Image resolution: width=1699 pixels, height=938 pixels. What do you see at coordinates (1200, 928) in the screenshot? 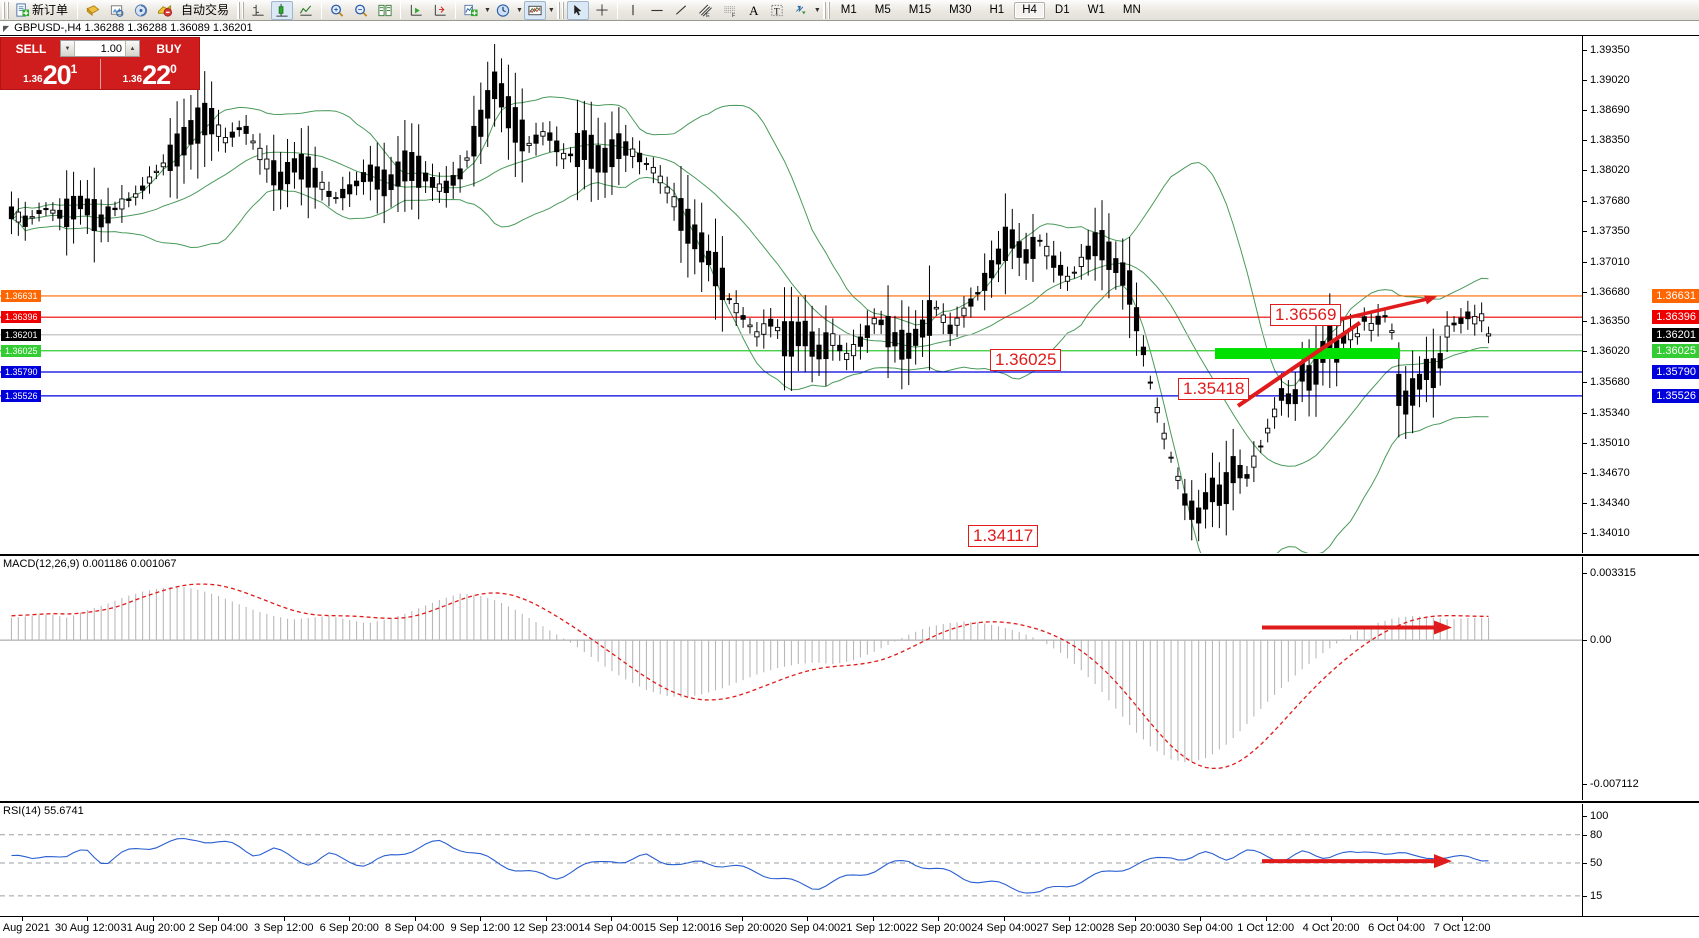
I see `time-axis-label: 30 Sep 04:00` at bounding box center [1200, 928].